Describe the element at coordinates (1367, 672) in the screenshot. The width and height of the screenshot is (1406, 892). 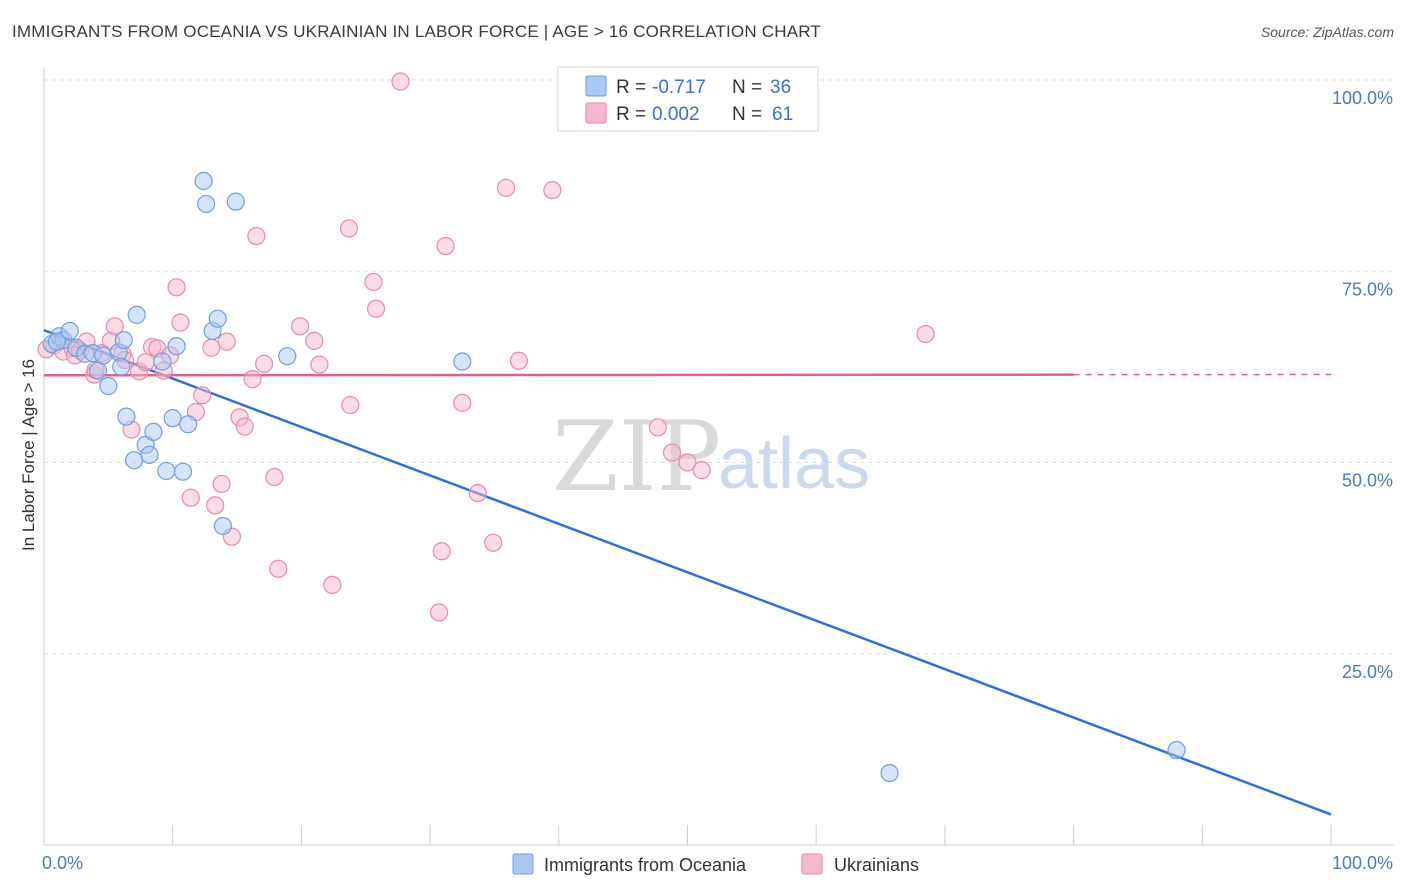
I see `y-tick-label: 25.0%` at that location.